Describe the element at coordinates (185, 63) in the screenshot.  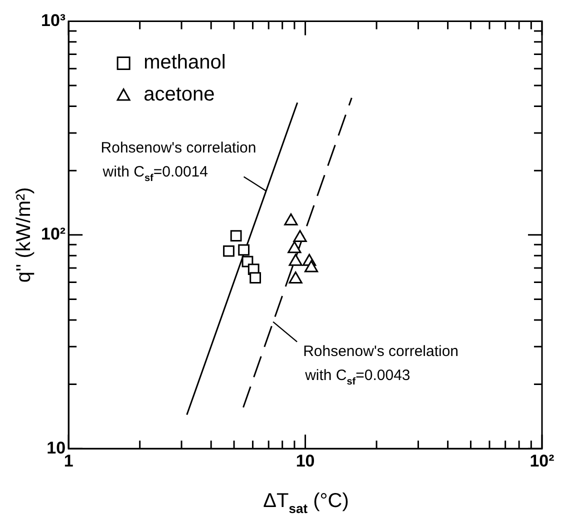
I see `legend-label: methanol` at that location.